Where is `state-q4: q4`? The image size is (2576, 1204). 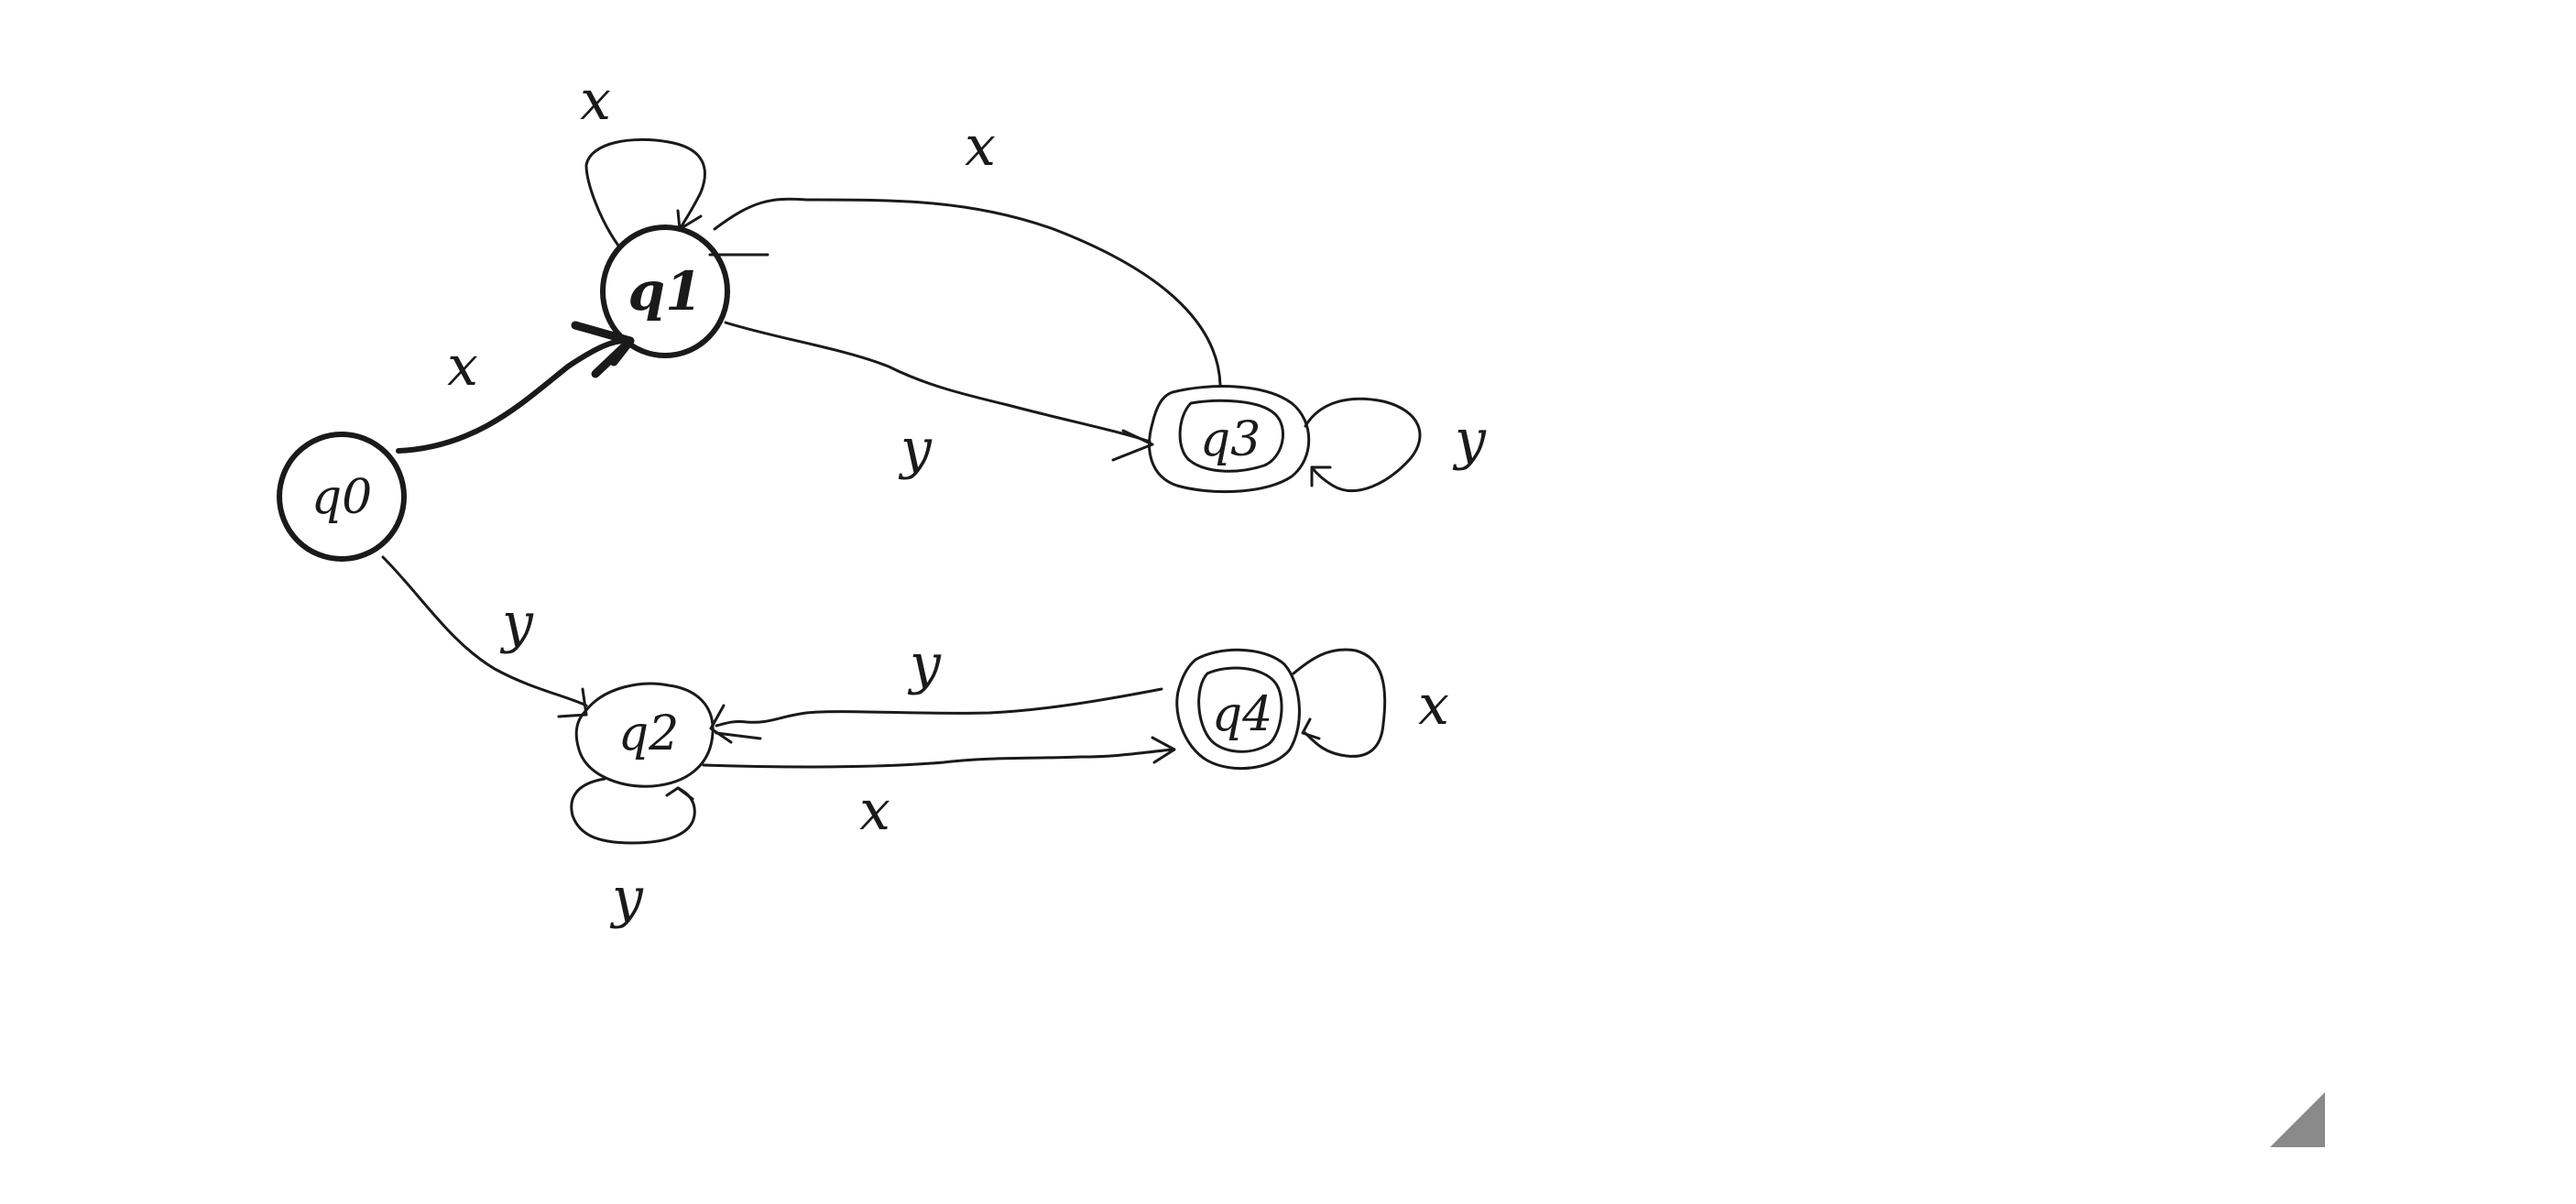
state-q4: q4 is located at coordinates (1238, 709).